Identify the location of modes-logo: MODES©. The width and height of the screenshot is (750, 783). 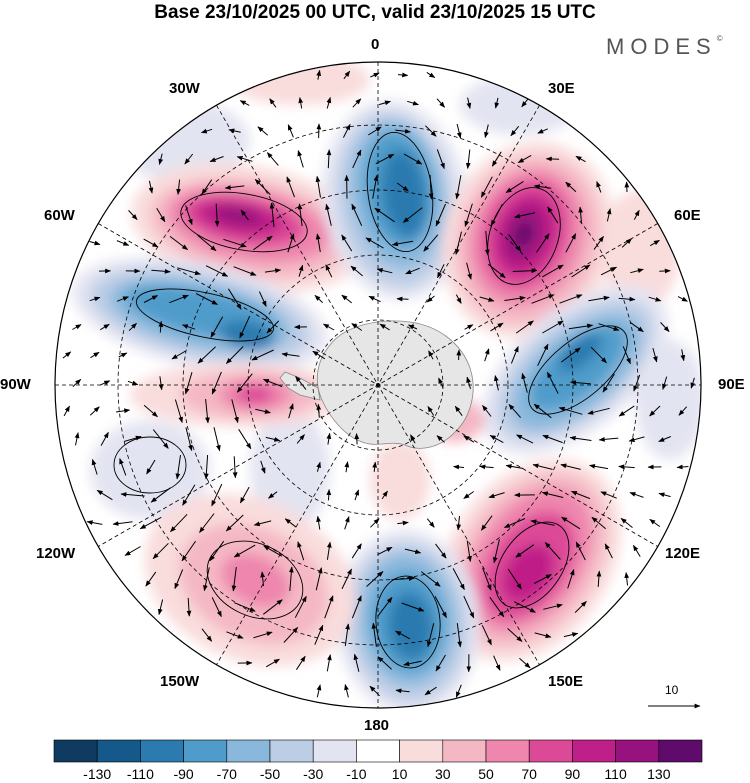
(664, 46).